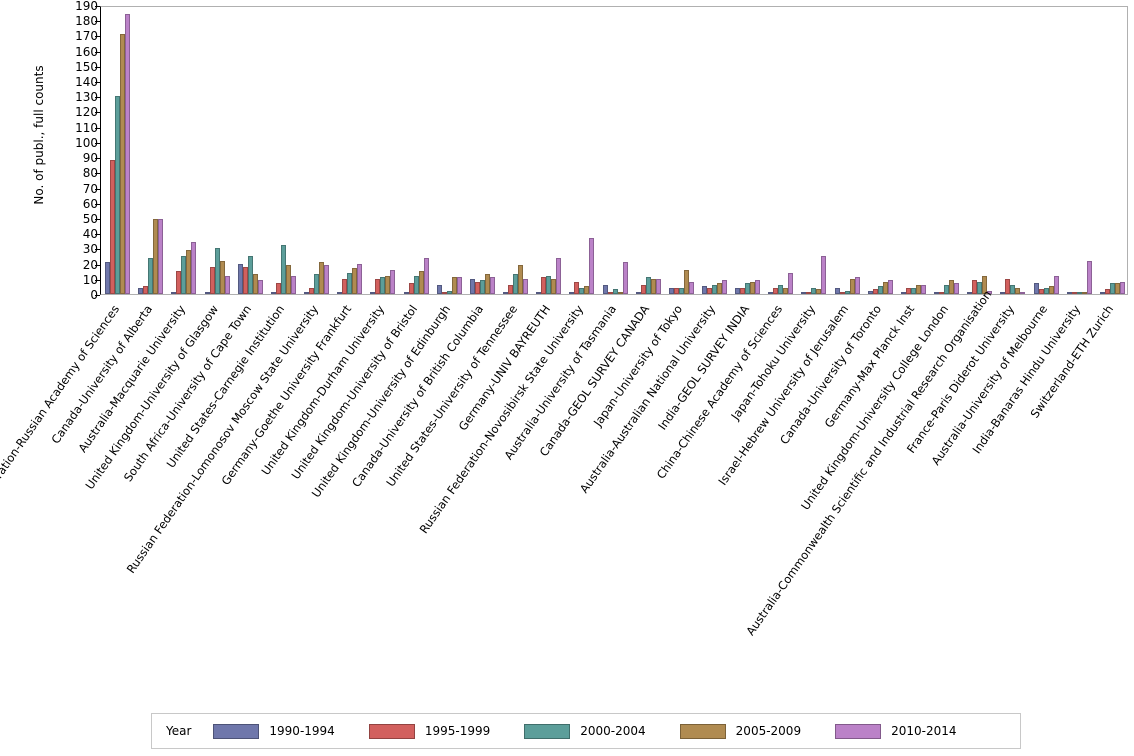 The image size is (1134, 756). What do you see at coordinates (132, 379) in the screenshot?
I see `x-axis-tick-label: Australia-Macquarie University` at bounding box center [132, 379].